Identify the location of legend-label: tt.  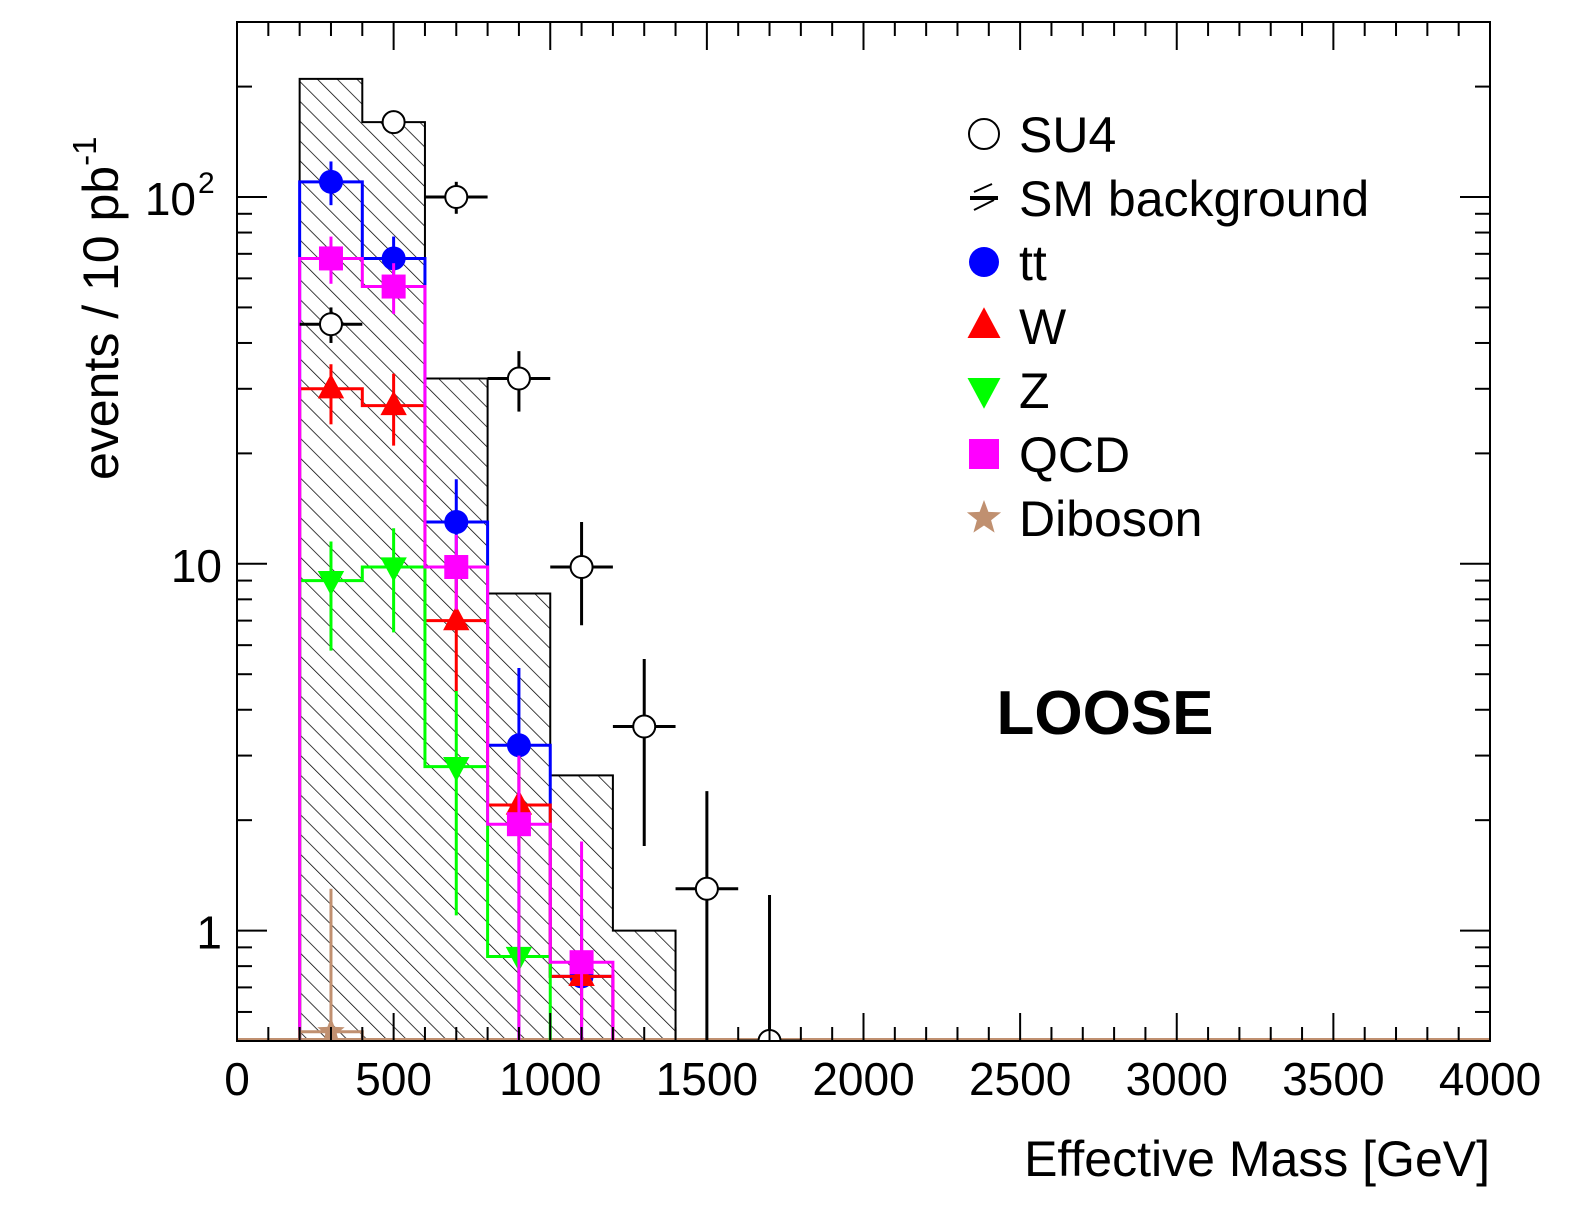
(1033, 263).